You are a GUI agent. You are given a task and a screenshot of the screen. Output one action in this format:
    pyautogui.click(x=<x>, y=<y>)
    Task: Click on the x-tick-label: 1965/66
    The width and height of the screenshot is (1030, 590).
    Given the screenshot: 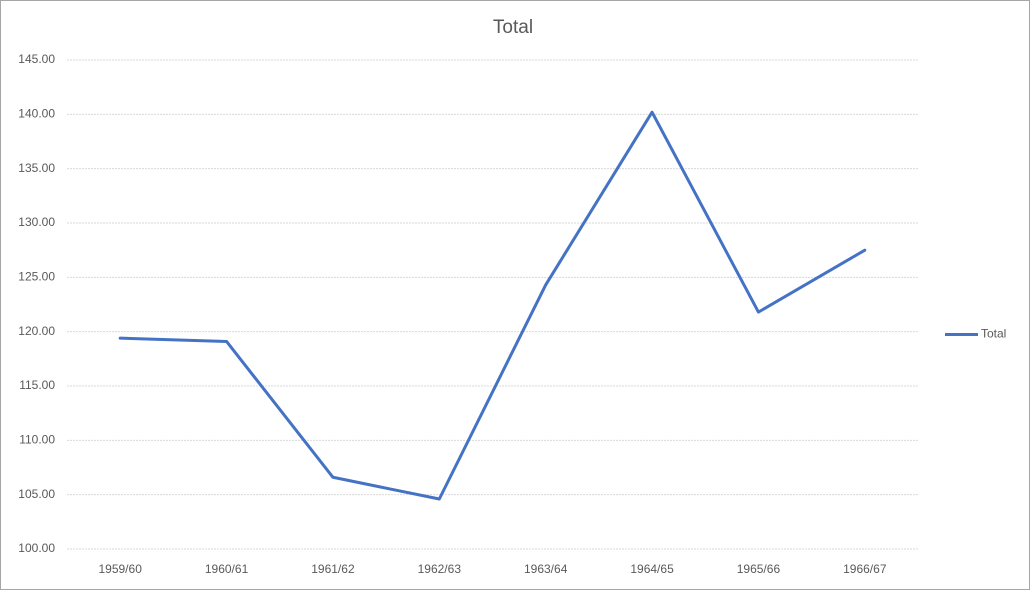 What is the action you would take?
    pyautogui.click(x=759, y=569)
    